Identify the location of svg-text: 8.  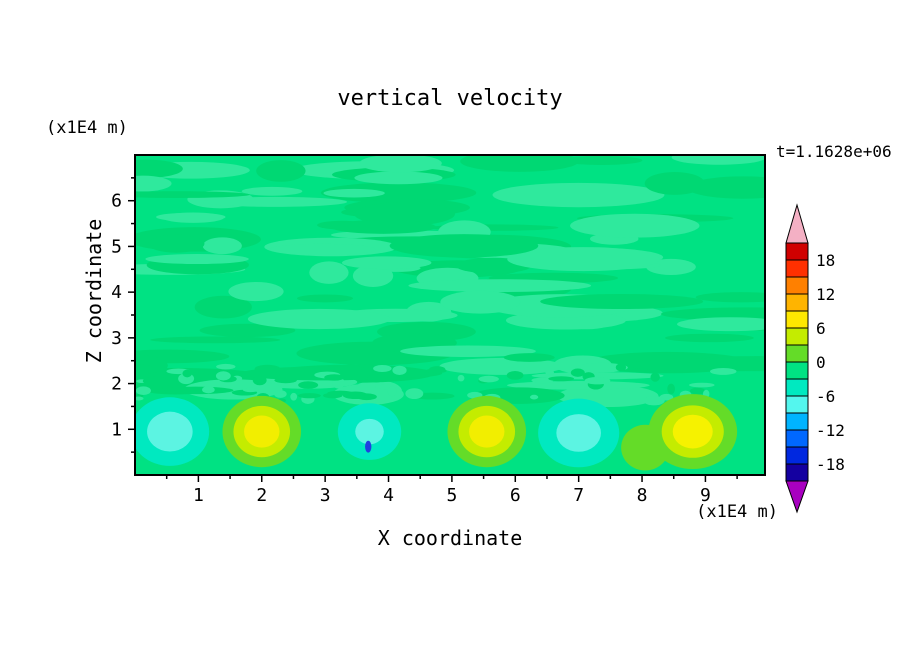
(642, 495).